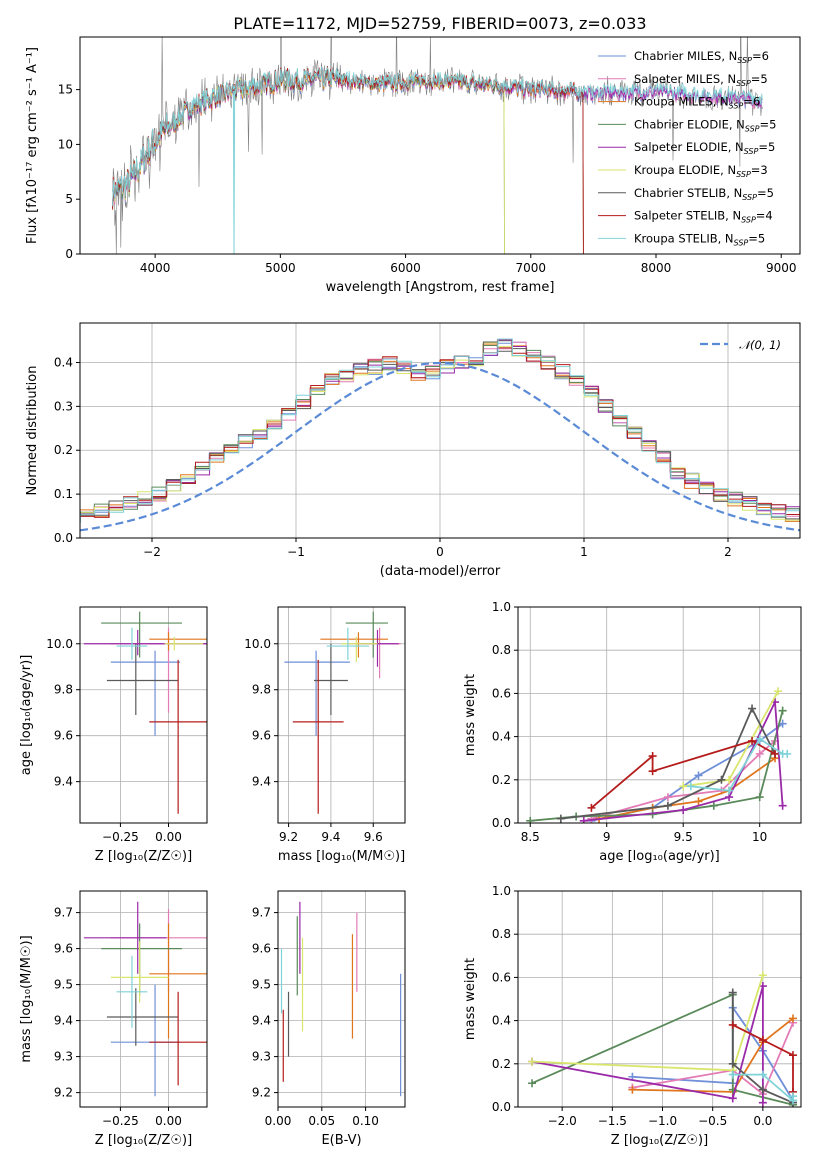 Image resolution: width=819 pixels, height=1170 pixels. I want to click on x-tick-label: 8.5, so click(530, 837).